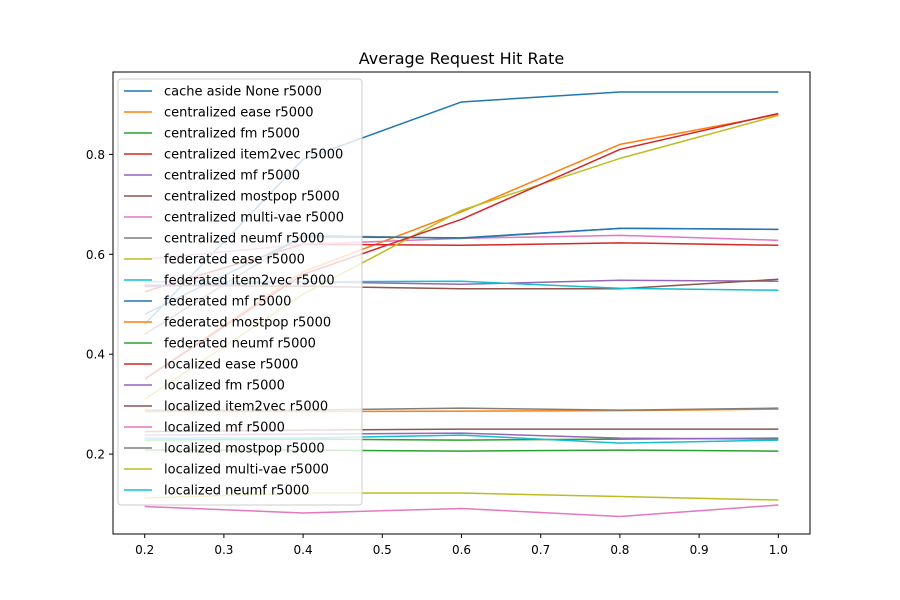  What do you see at coordinates (247, 323) in the screenshot?
I see `legend-label-12: federated mostpop r5000` at bounding box center [247, 323].